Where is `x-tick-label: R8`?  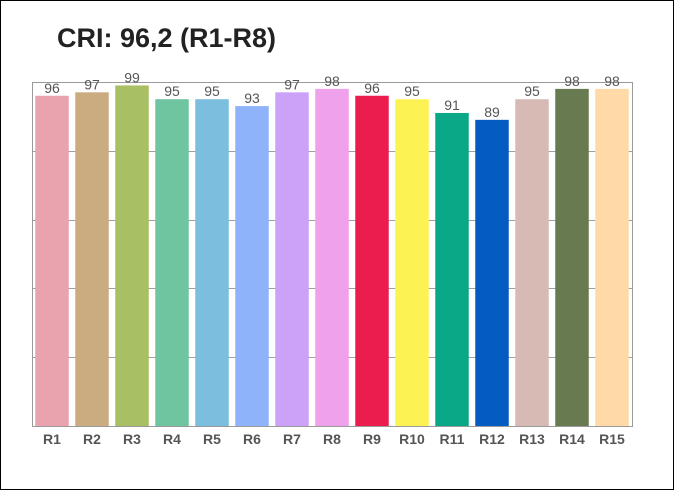 x-tick-label: R8 is located at coordinates (332, 439).